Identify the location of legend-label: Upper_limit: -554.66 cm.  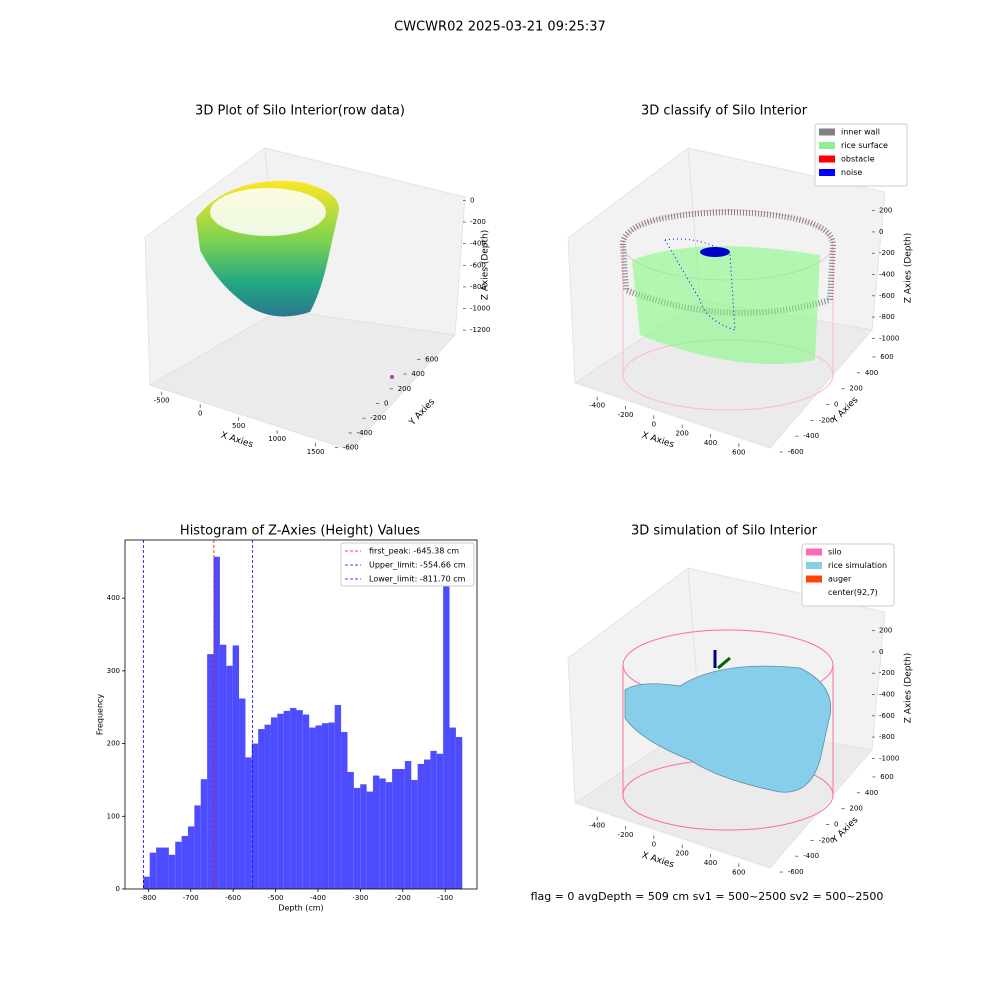
(417, 565).